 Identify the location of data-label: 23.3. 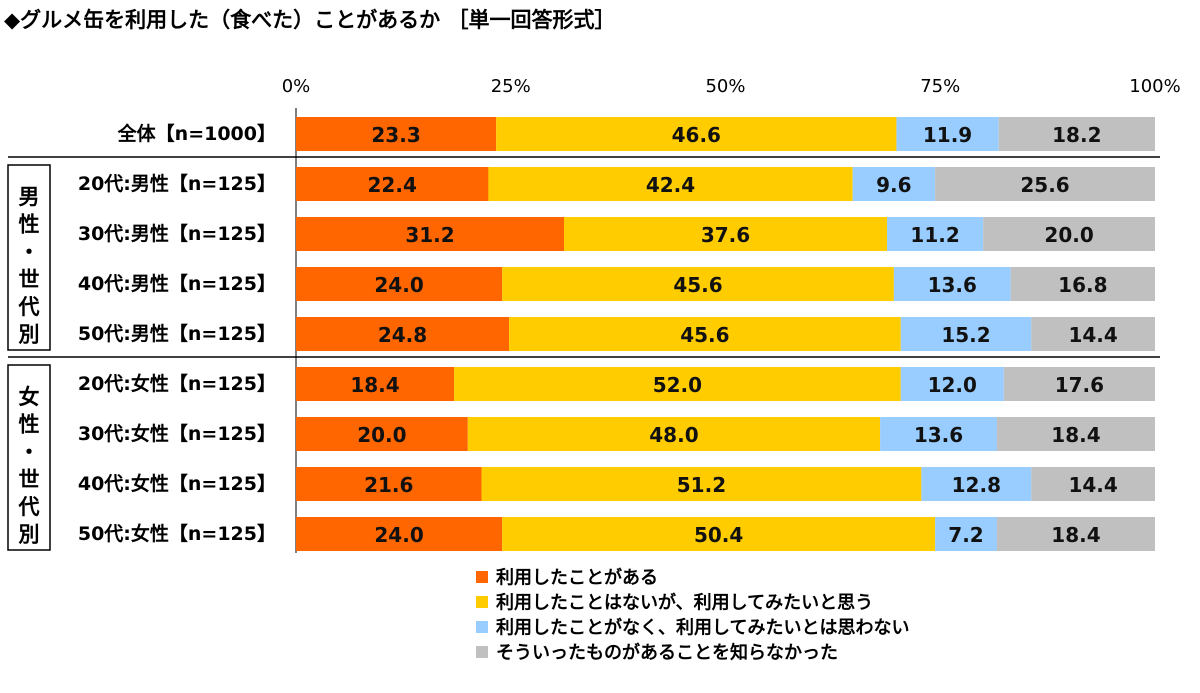
(395, 135).